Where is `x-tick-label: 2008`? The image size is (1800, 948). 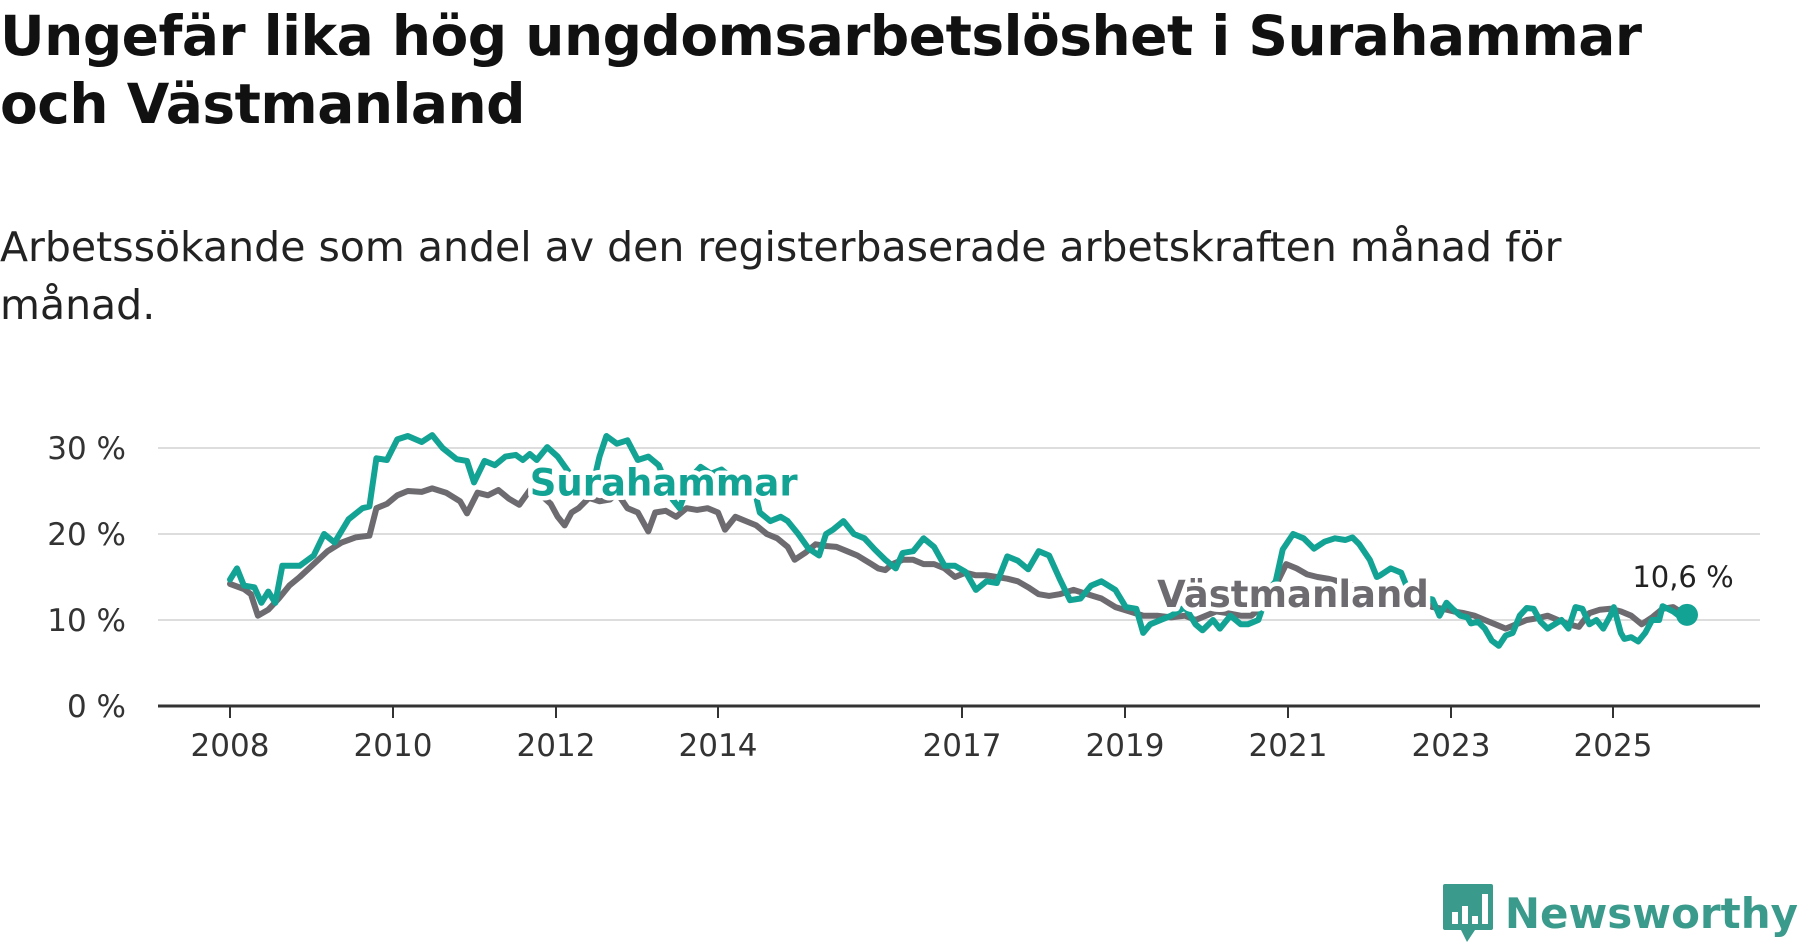 x-tick-label: 2008 is located at coordinates (230, 746).